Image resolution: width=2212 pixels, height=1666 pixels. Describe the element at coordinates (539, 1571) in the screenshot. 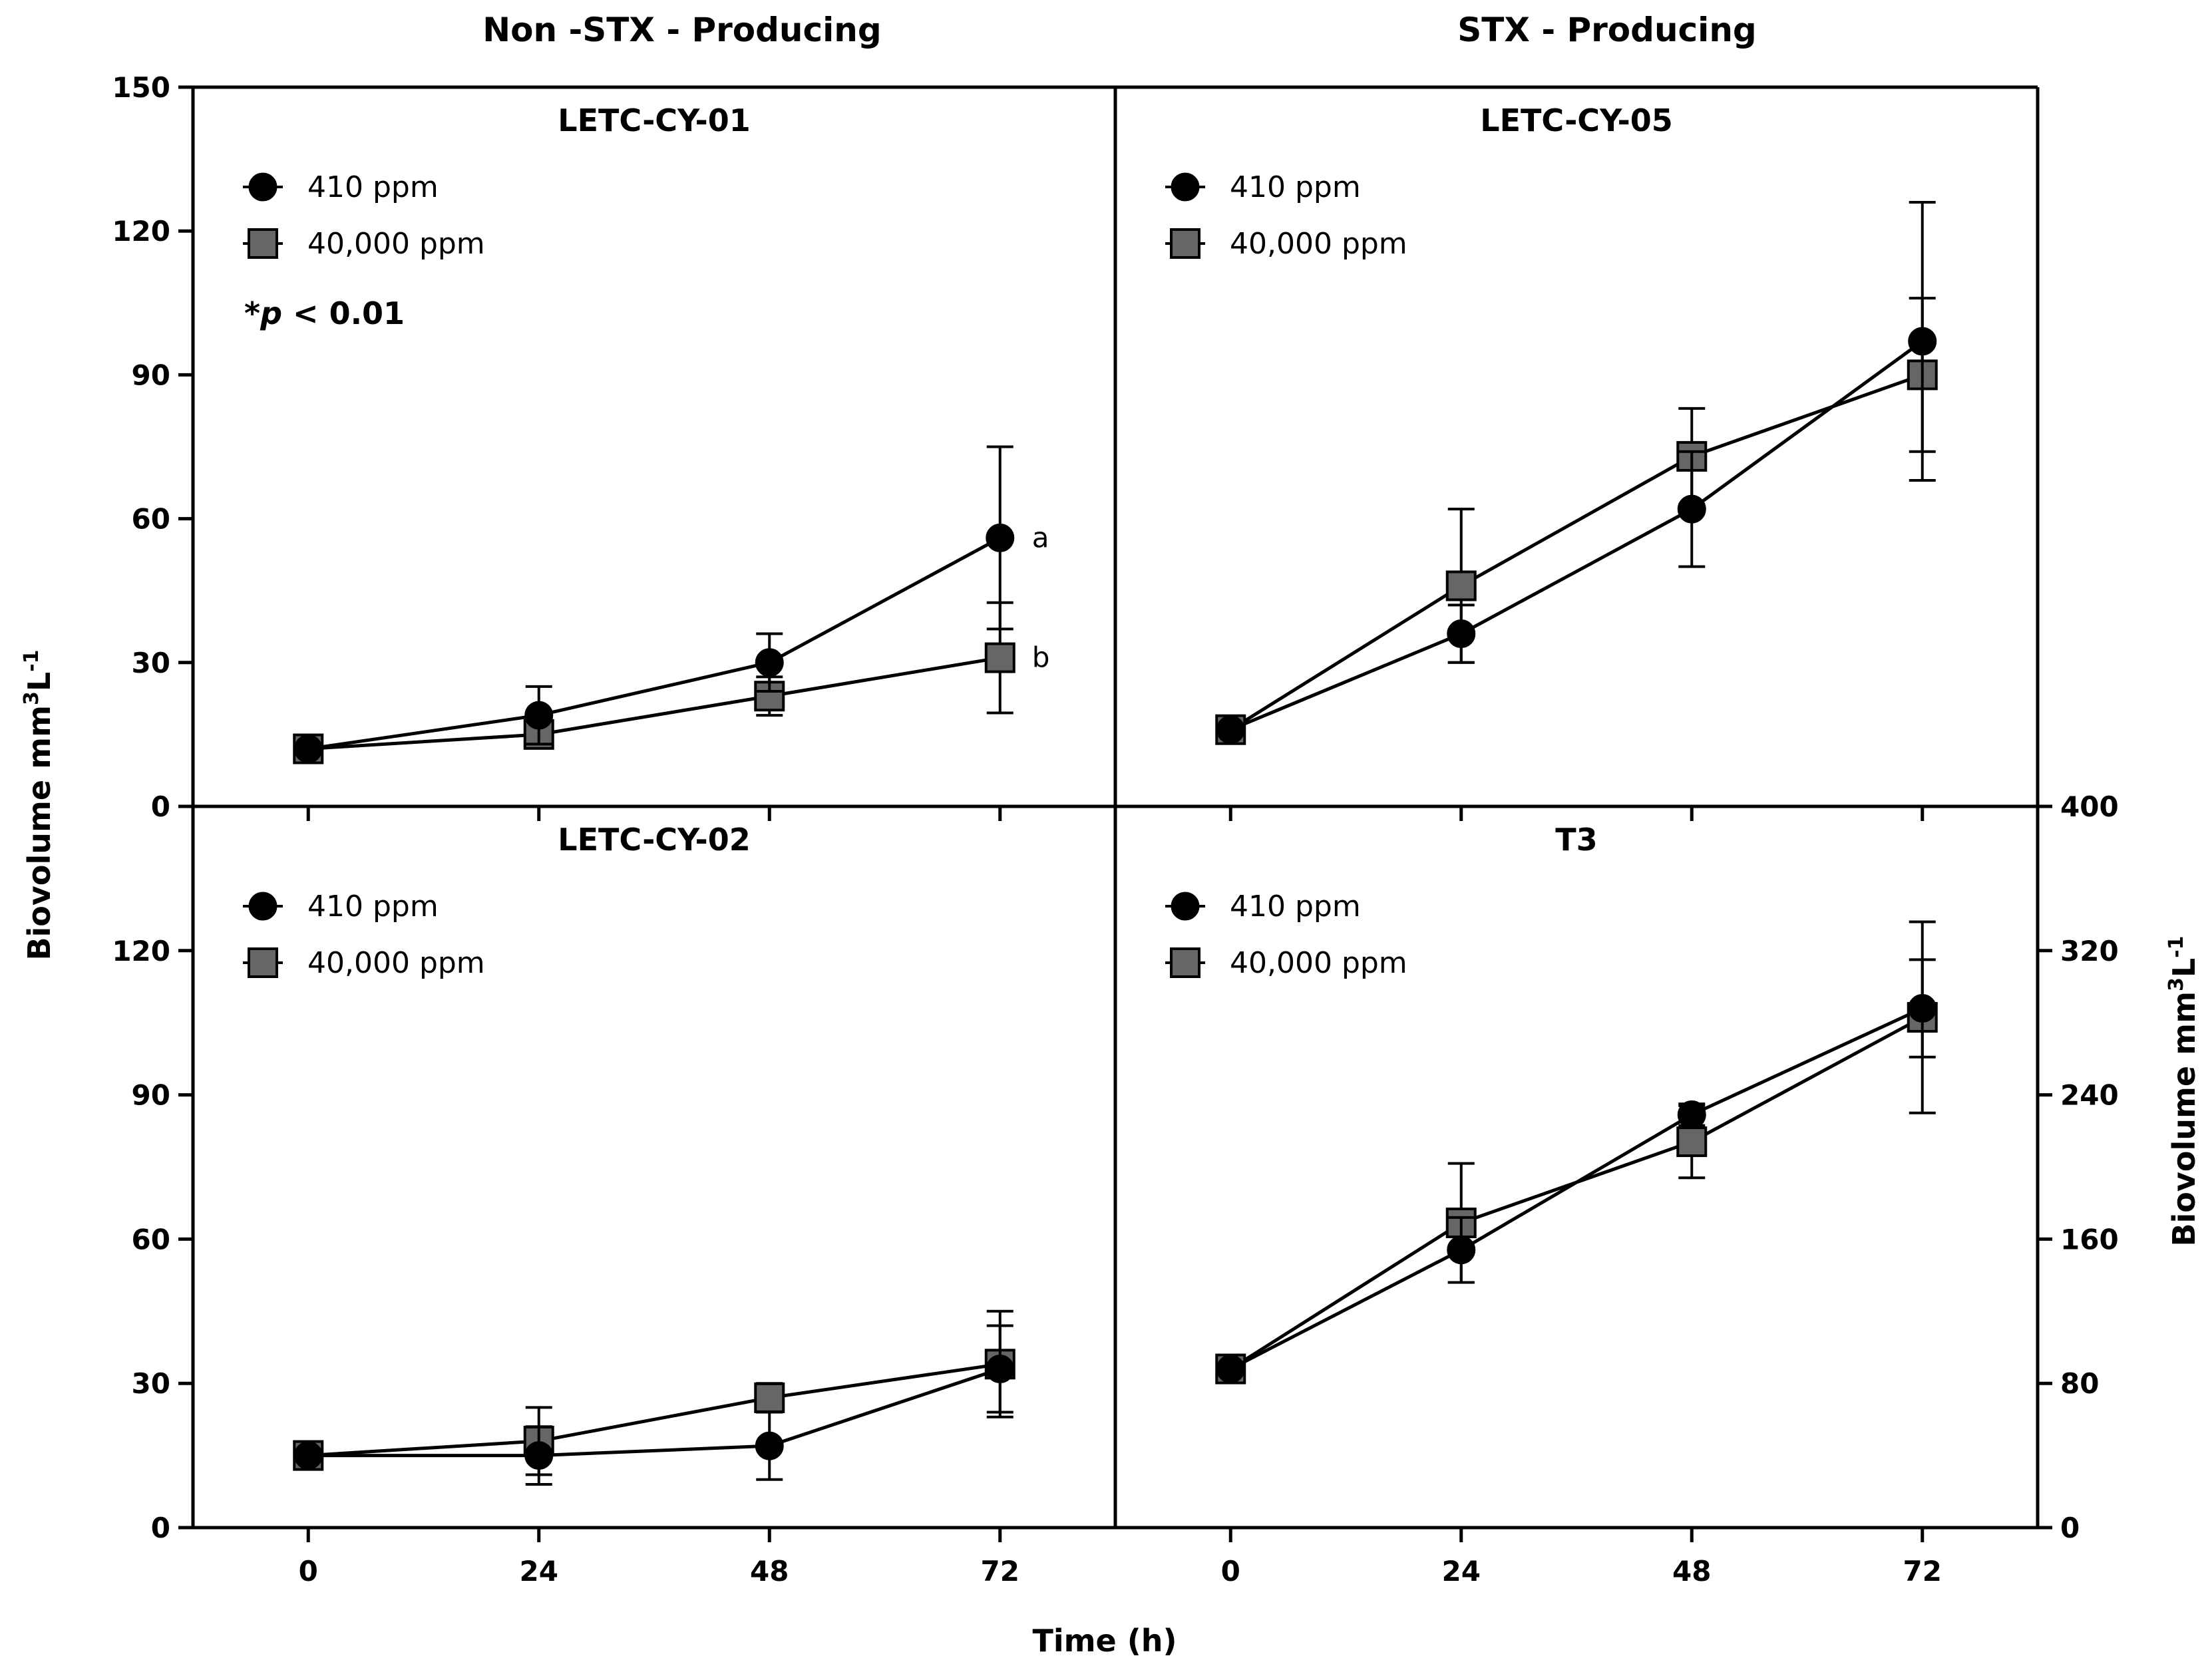

I see `panel-3-xtick-label: 24` at that location.